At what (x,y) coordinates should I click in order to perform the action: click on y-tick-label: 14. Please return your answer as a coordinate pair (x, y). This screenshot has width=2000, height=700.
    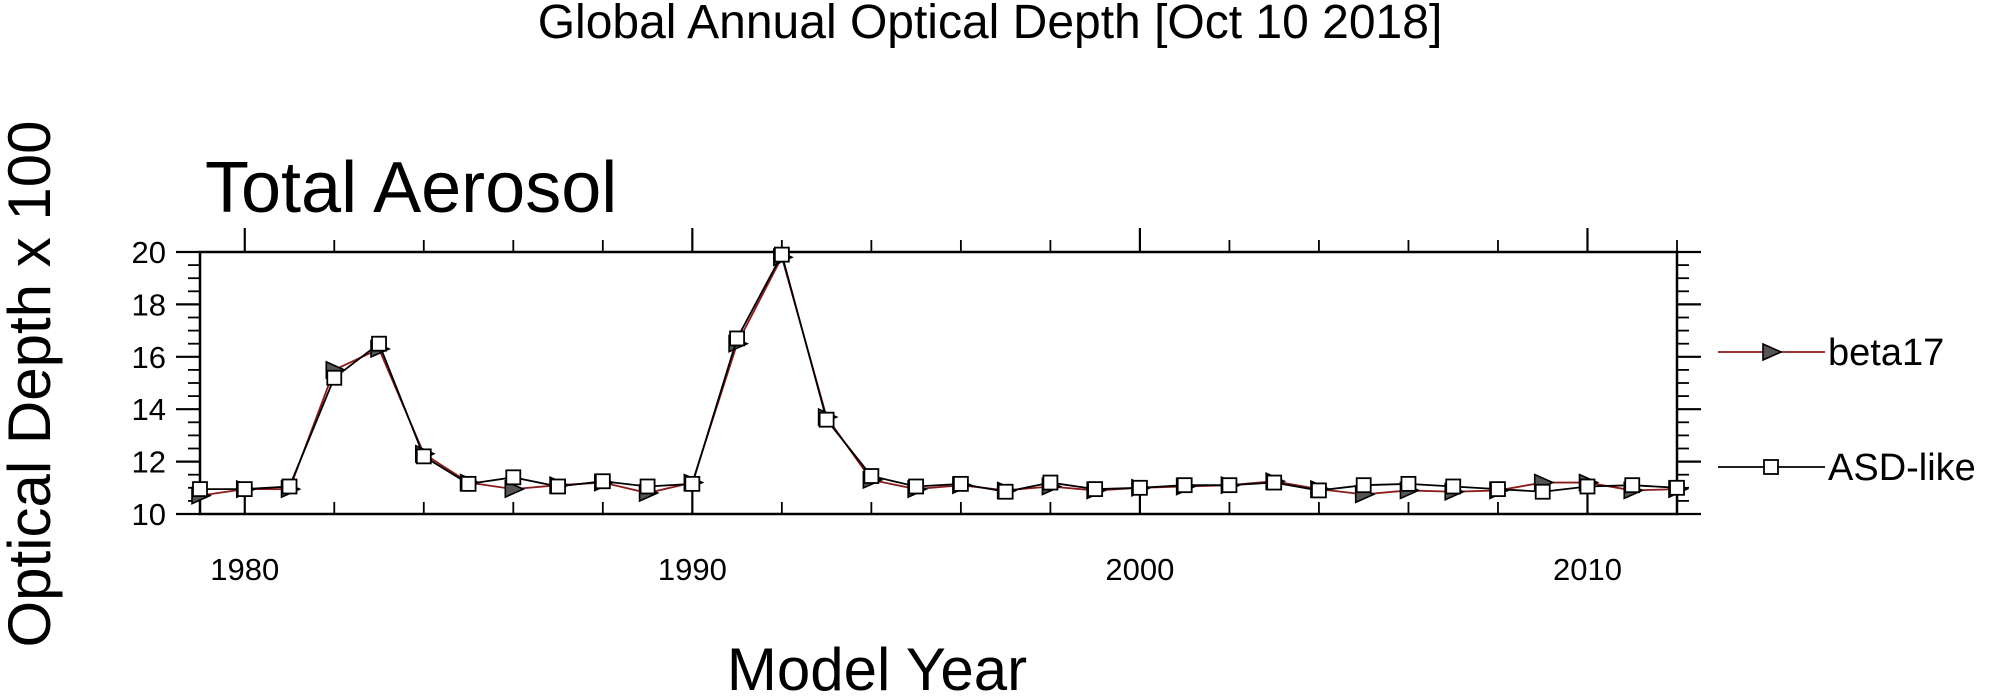
    Looking at the image, I should click on (149, 409).